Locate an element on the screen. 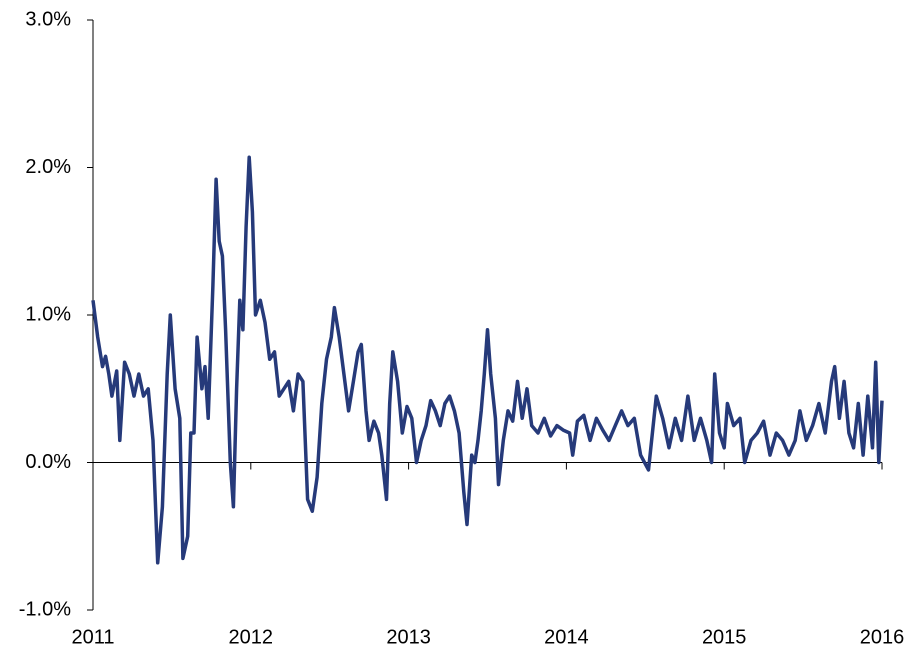 The width and height of the screenshot is (911, 666). y-tick-label: -1.0% is located at coordinates (45, 609).